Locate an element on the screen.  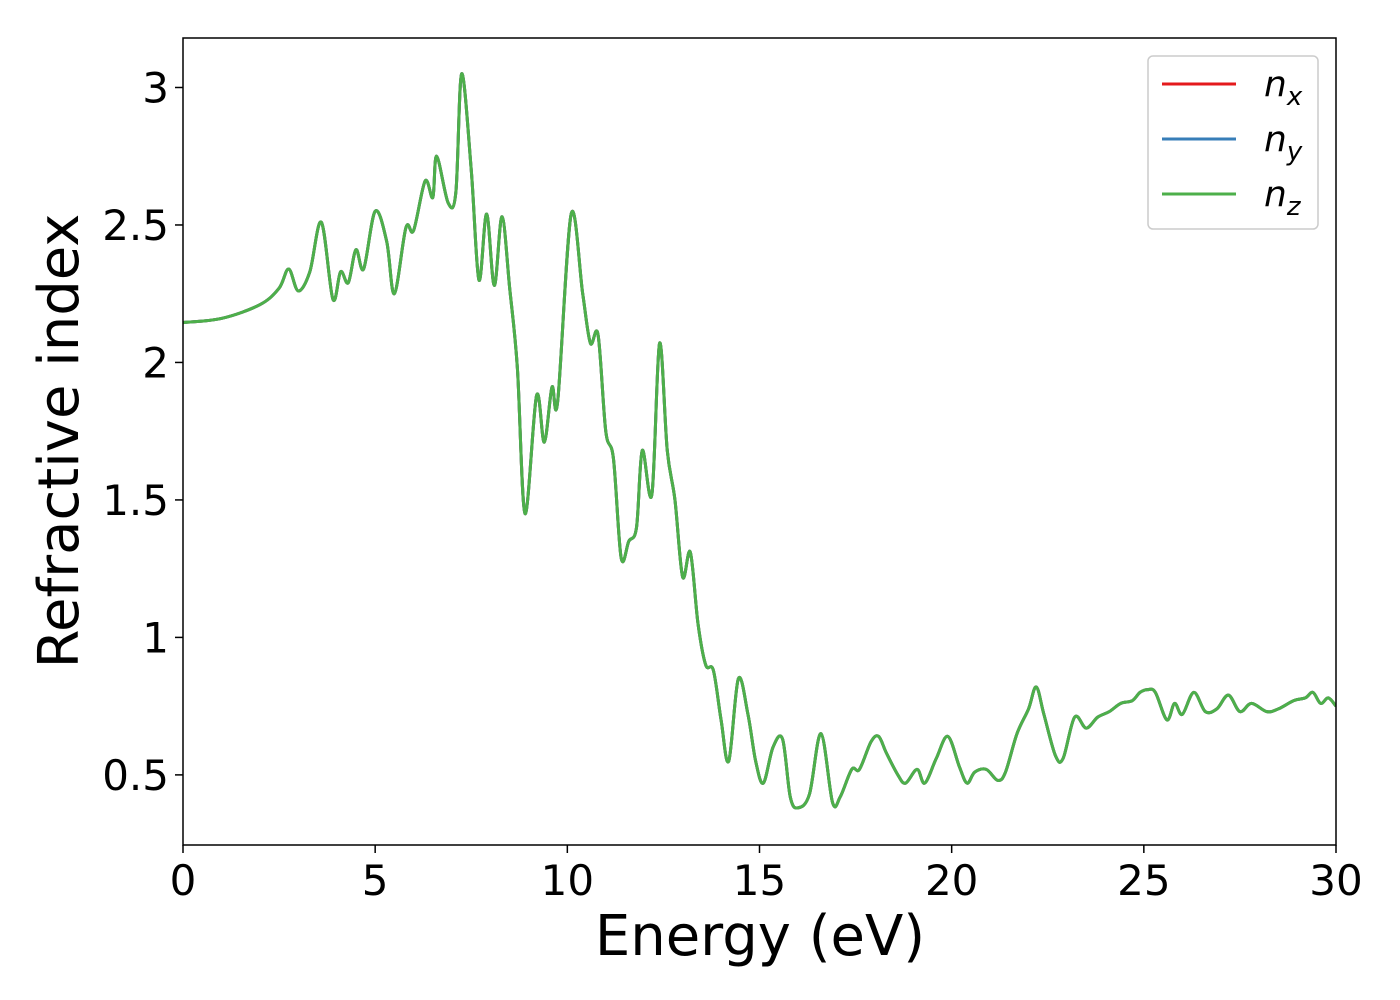
y-tick-label: 2 is located at coordinates (155, 362).